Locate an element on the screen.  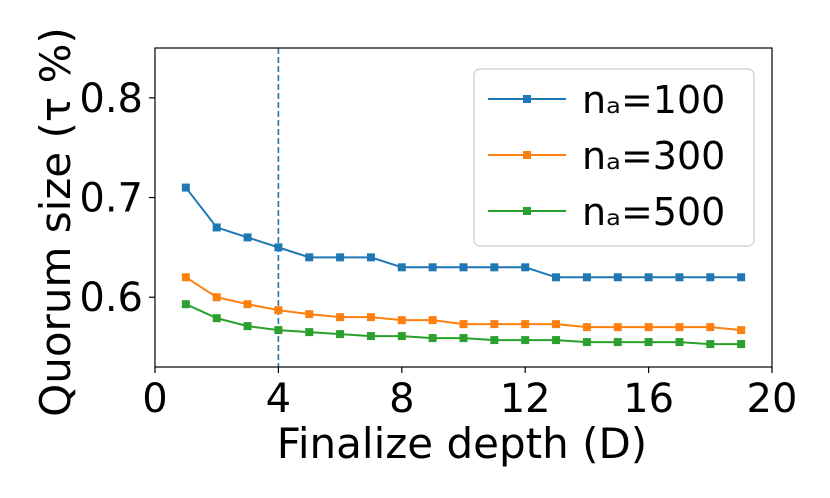
legend-box is located at coordinates (614, 157).